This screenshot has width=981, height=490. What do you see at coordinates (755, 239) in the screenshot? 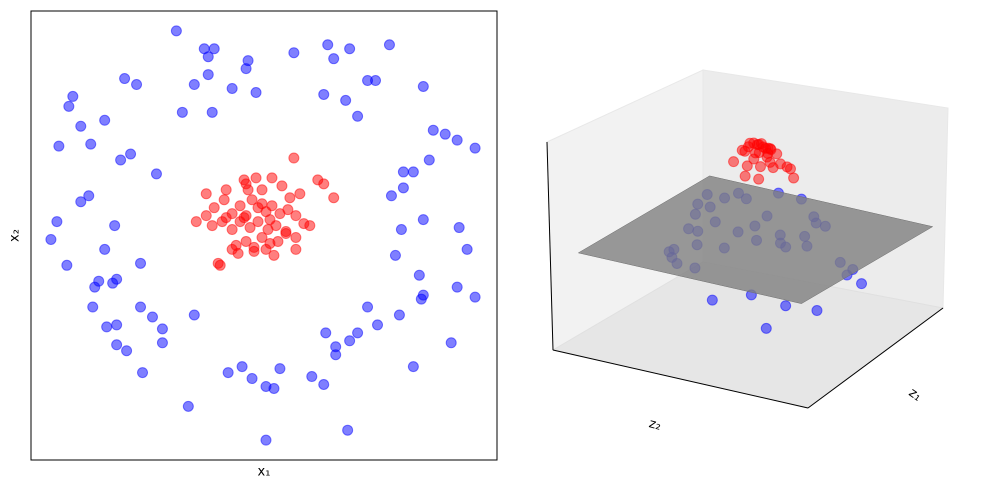
I see `decision-surface` at bounding box center [755, 239].